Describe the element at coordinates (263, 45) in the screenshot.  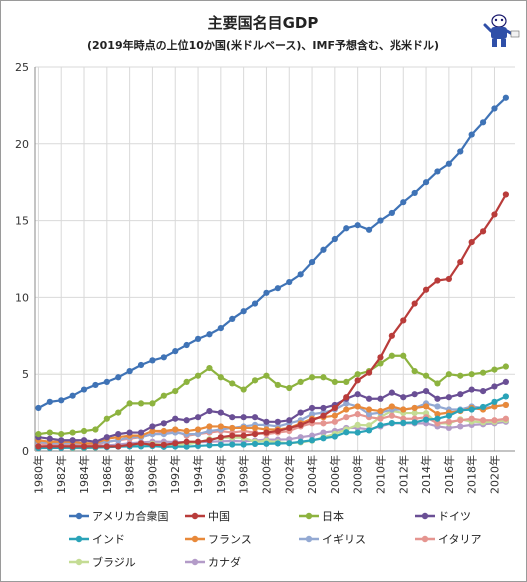
I see `chart-subtitle: (2019年時点の上位10か国(米ドルベース)、IMF予想含む、兆米ドル)` at that location.